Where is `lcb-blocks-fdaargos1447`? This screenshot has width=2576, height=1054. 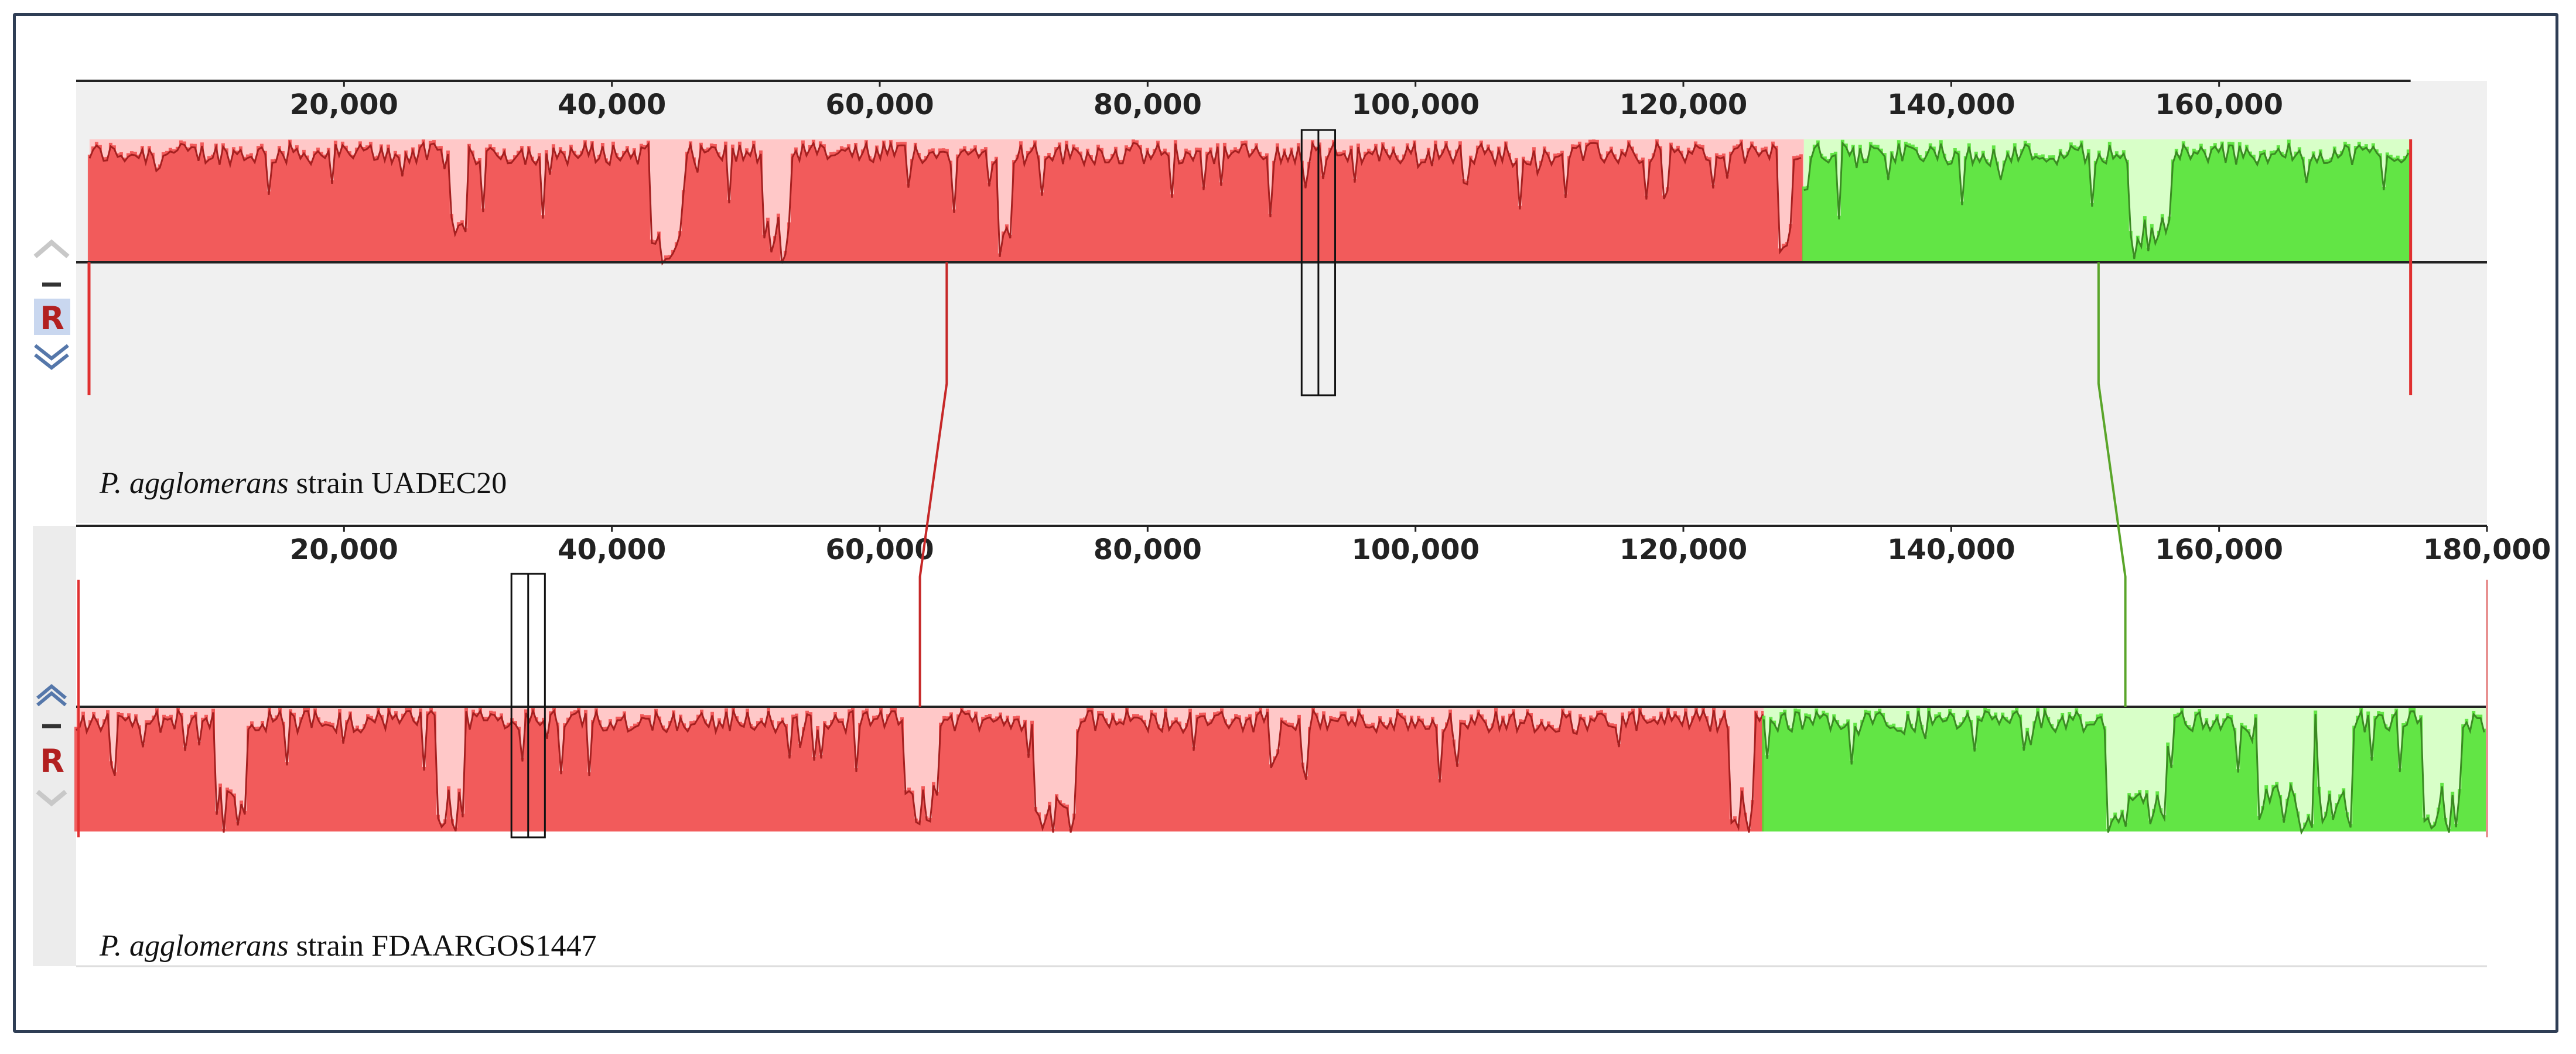
lcb-blocks-fdaargos1447 is located at coordinates (1280, 771).